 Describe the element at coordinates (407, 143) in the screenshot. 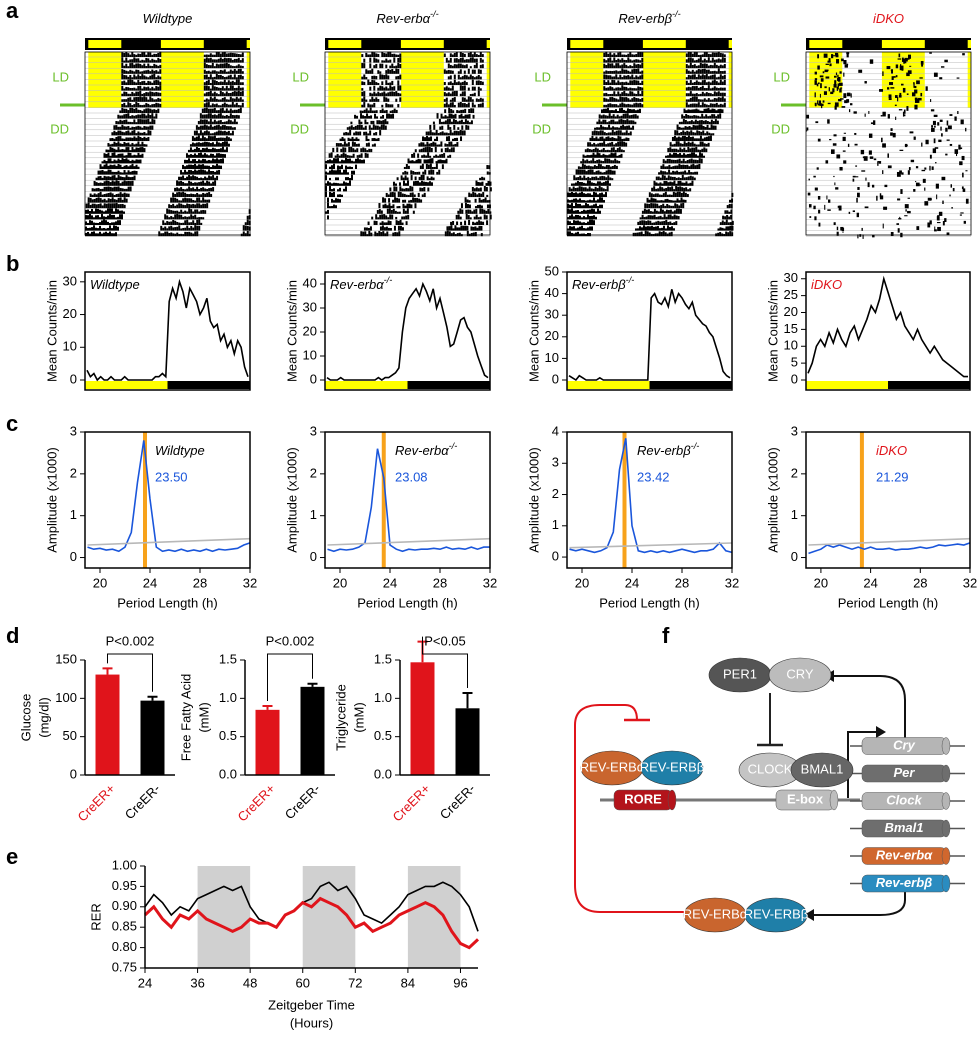

I see `actogram-frame` at that location.